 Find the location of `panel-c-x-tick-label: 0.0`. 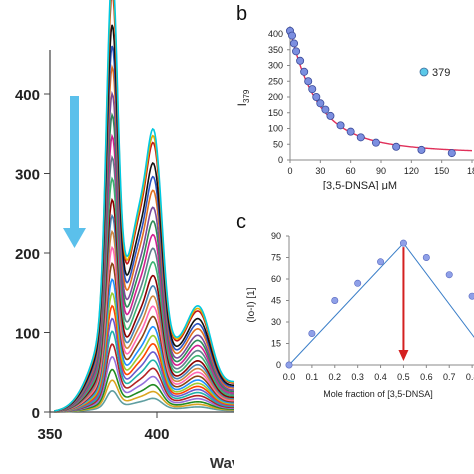

panel-c-x-tick-label: 0.0 is located at coordinates (289, 377).